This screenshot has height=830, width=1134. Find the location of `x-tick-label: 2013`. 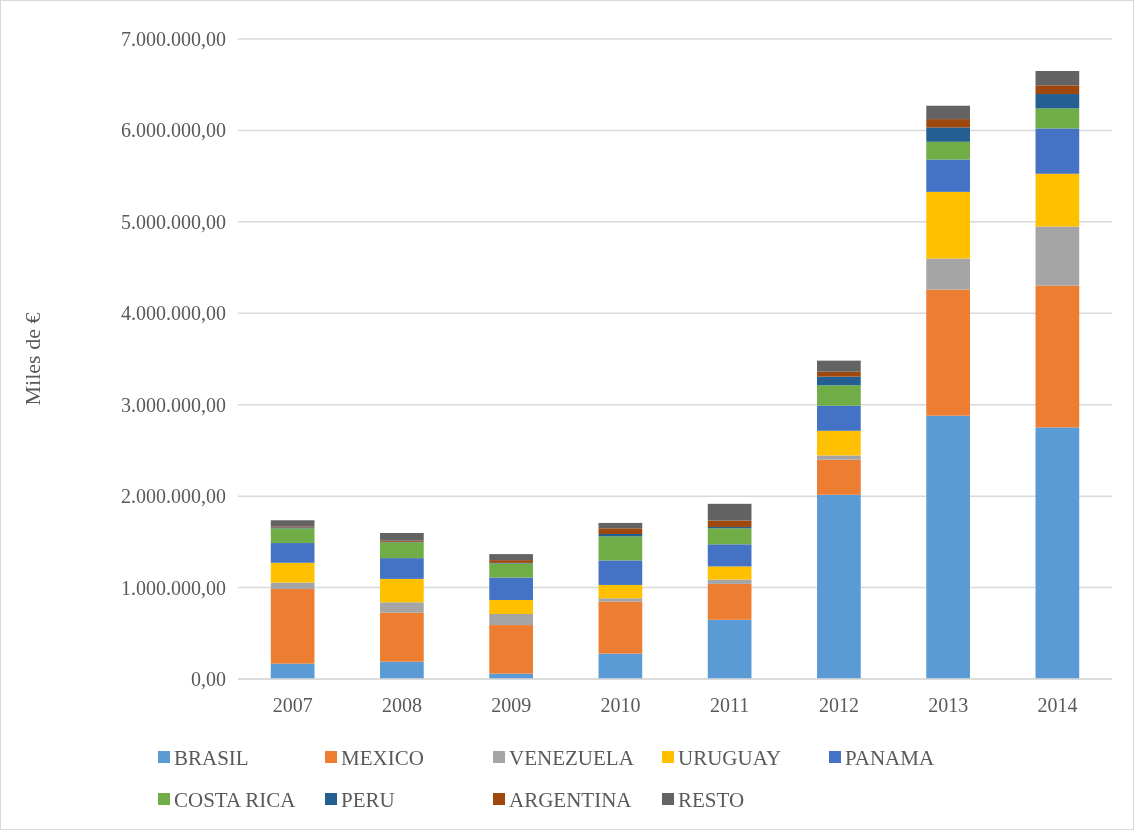

x-tick-label: 2013 is located at coordinates (948, 705).